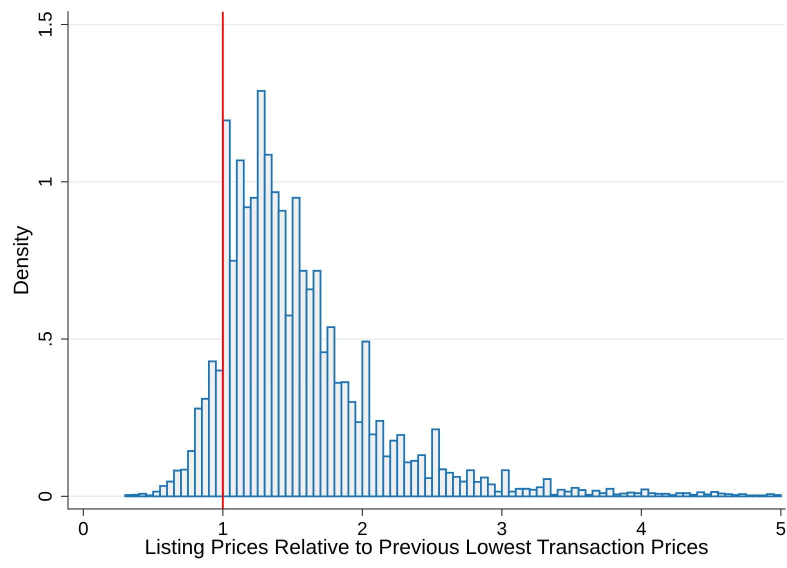 Image resolution: width=787 pixels, height=568 pixels. I want to click on y-tick-label: .5, so click(45, 339).